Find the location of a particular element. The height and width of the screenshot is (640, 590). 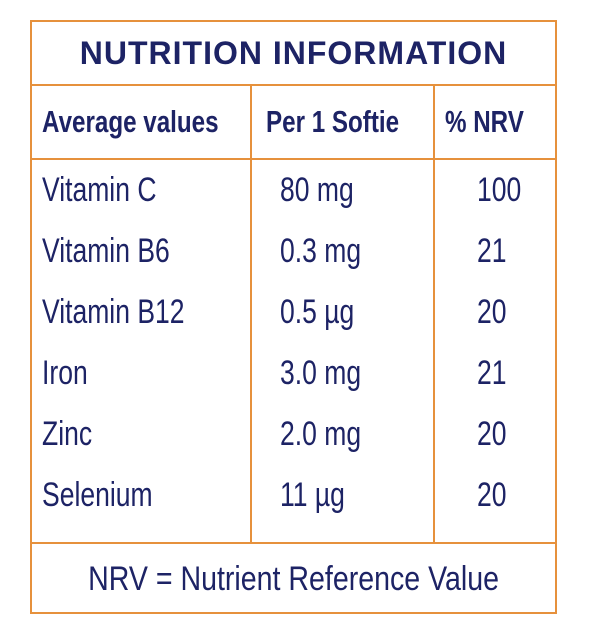

table-row: Vitamin B12 0.5 µg 20 is located at coordinates (293, 312).